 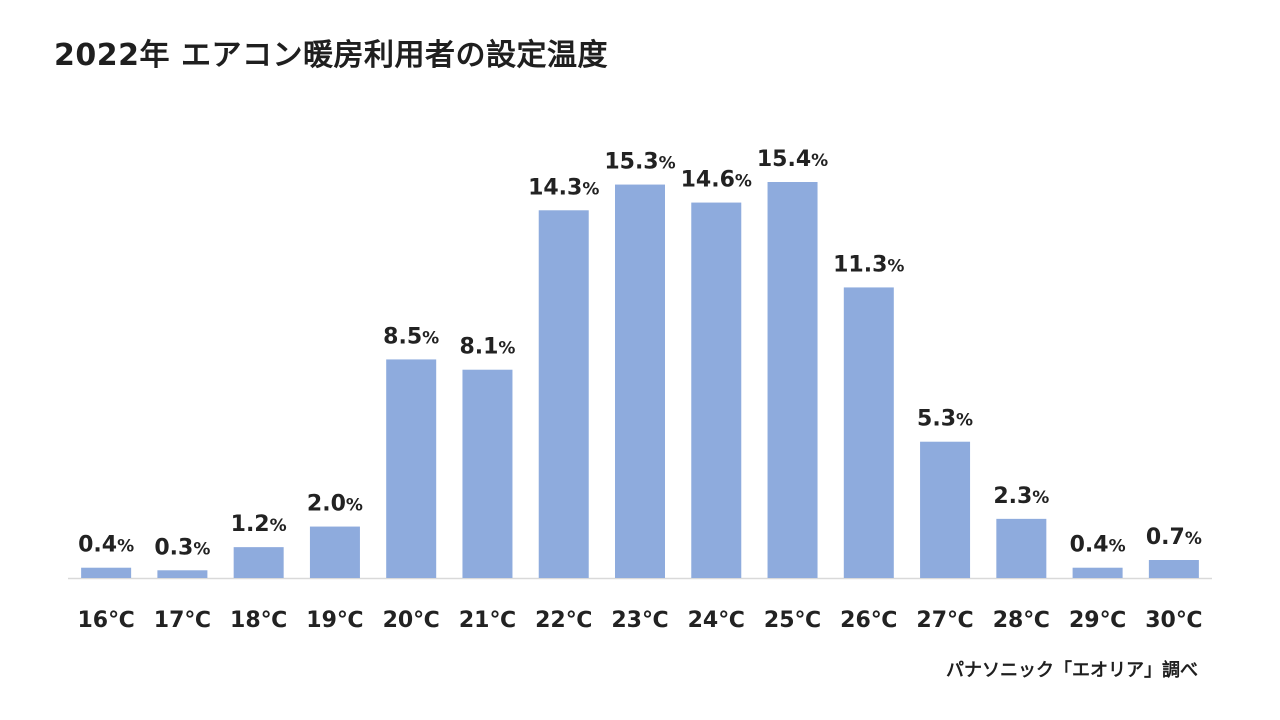 What do you see at coordinates (563, 620) in the screenshot?
I see `x-tick-label-6: 22℃` at bounding box center [563, 620].